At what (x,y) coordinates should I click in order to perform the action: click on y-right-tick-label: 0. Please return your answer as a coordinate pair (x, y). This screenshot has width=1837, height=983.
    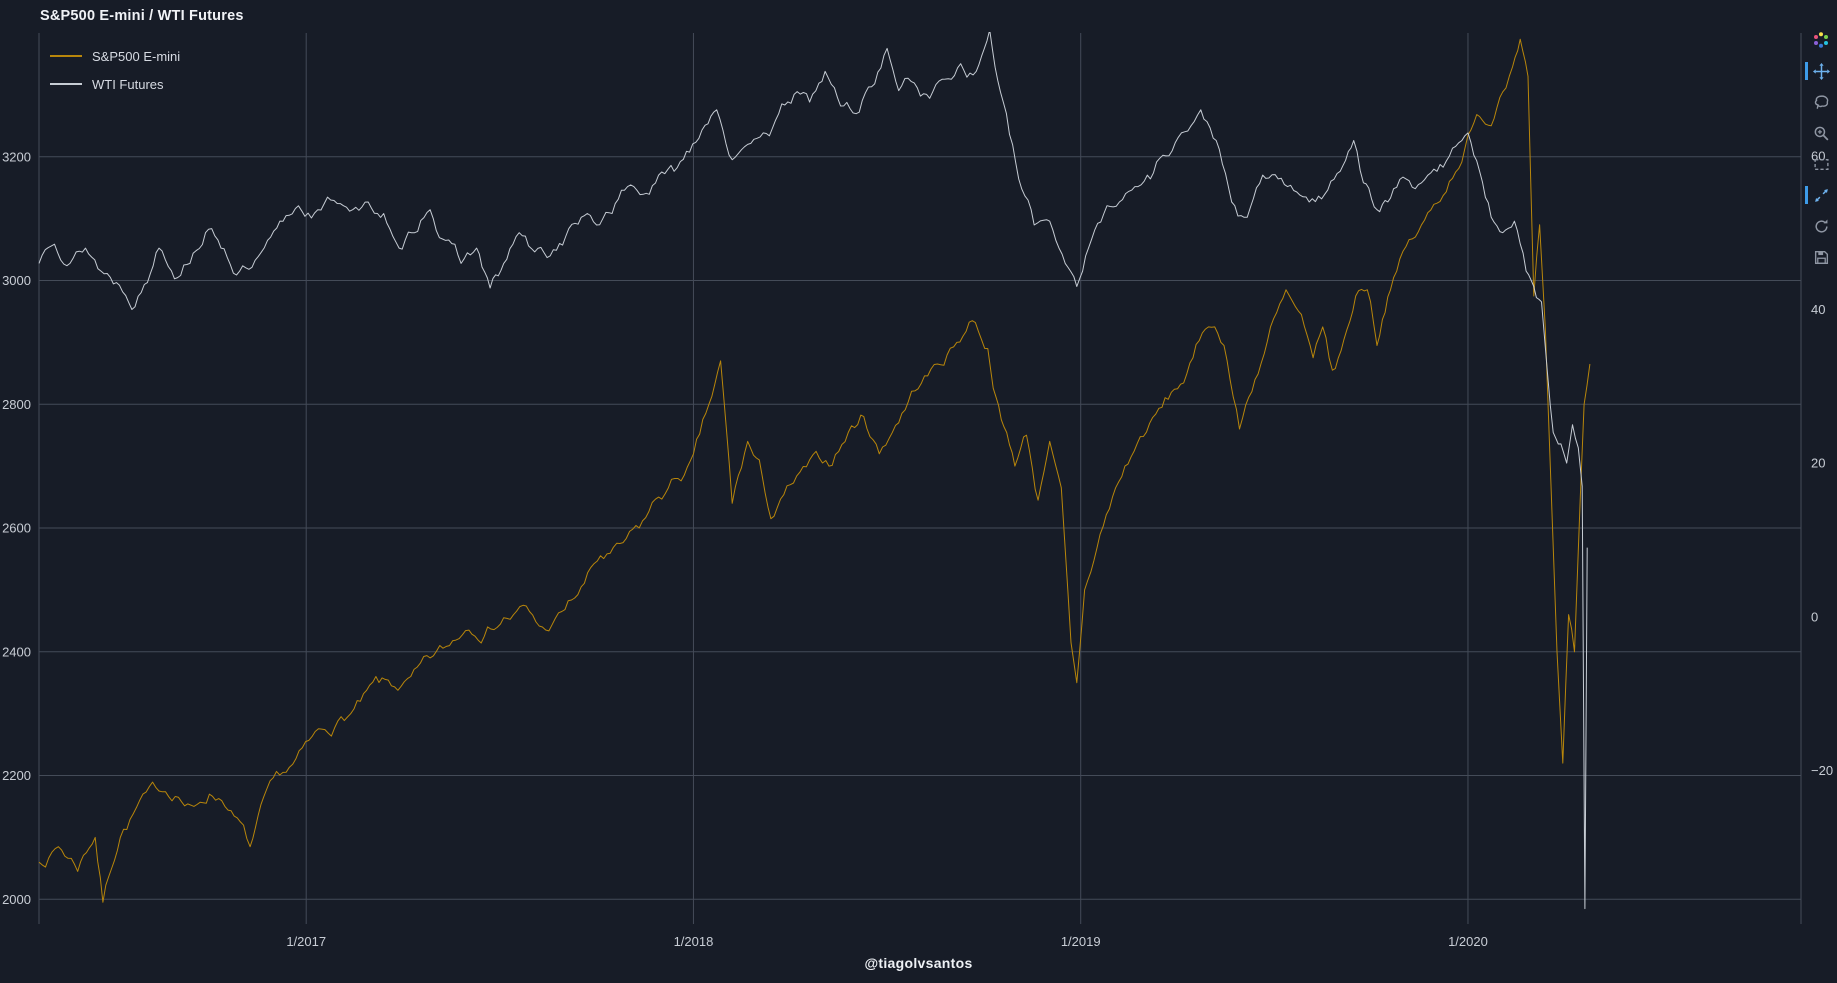
    Looking at the image, I should click on (1814, 616).